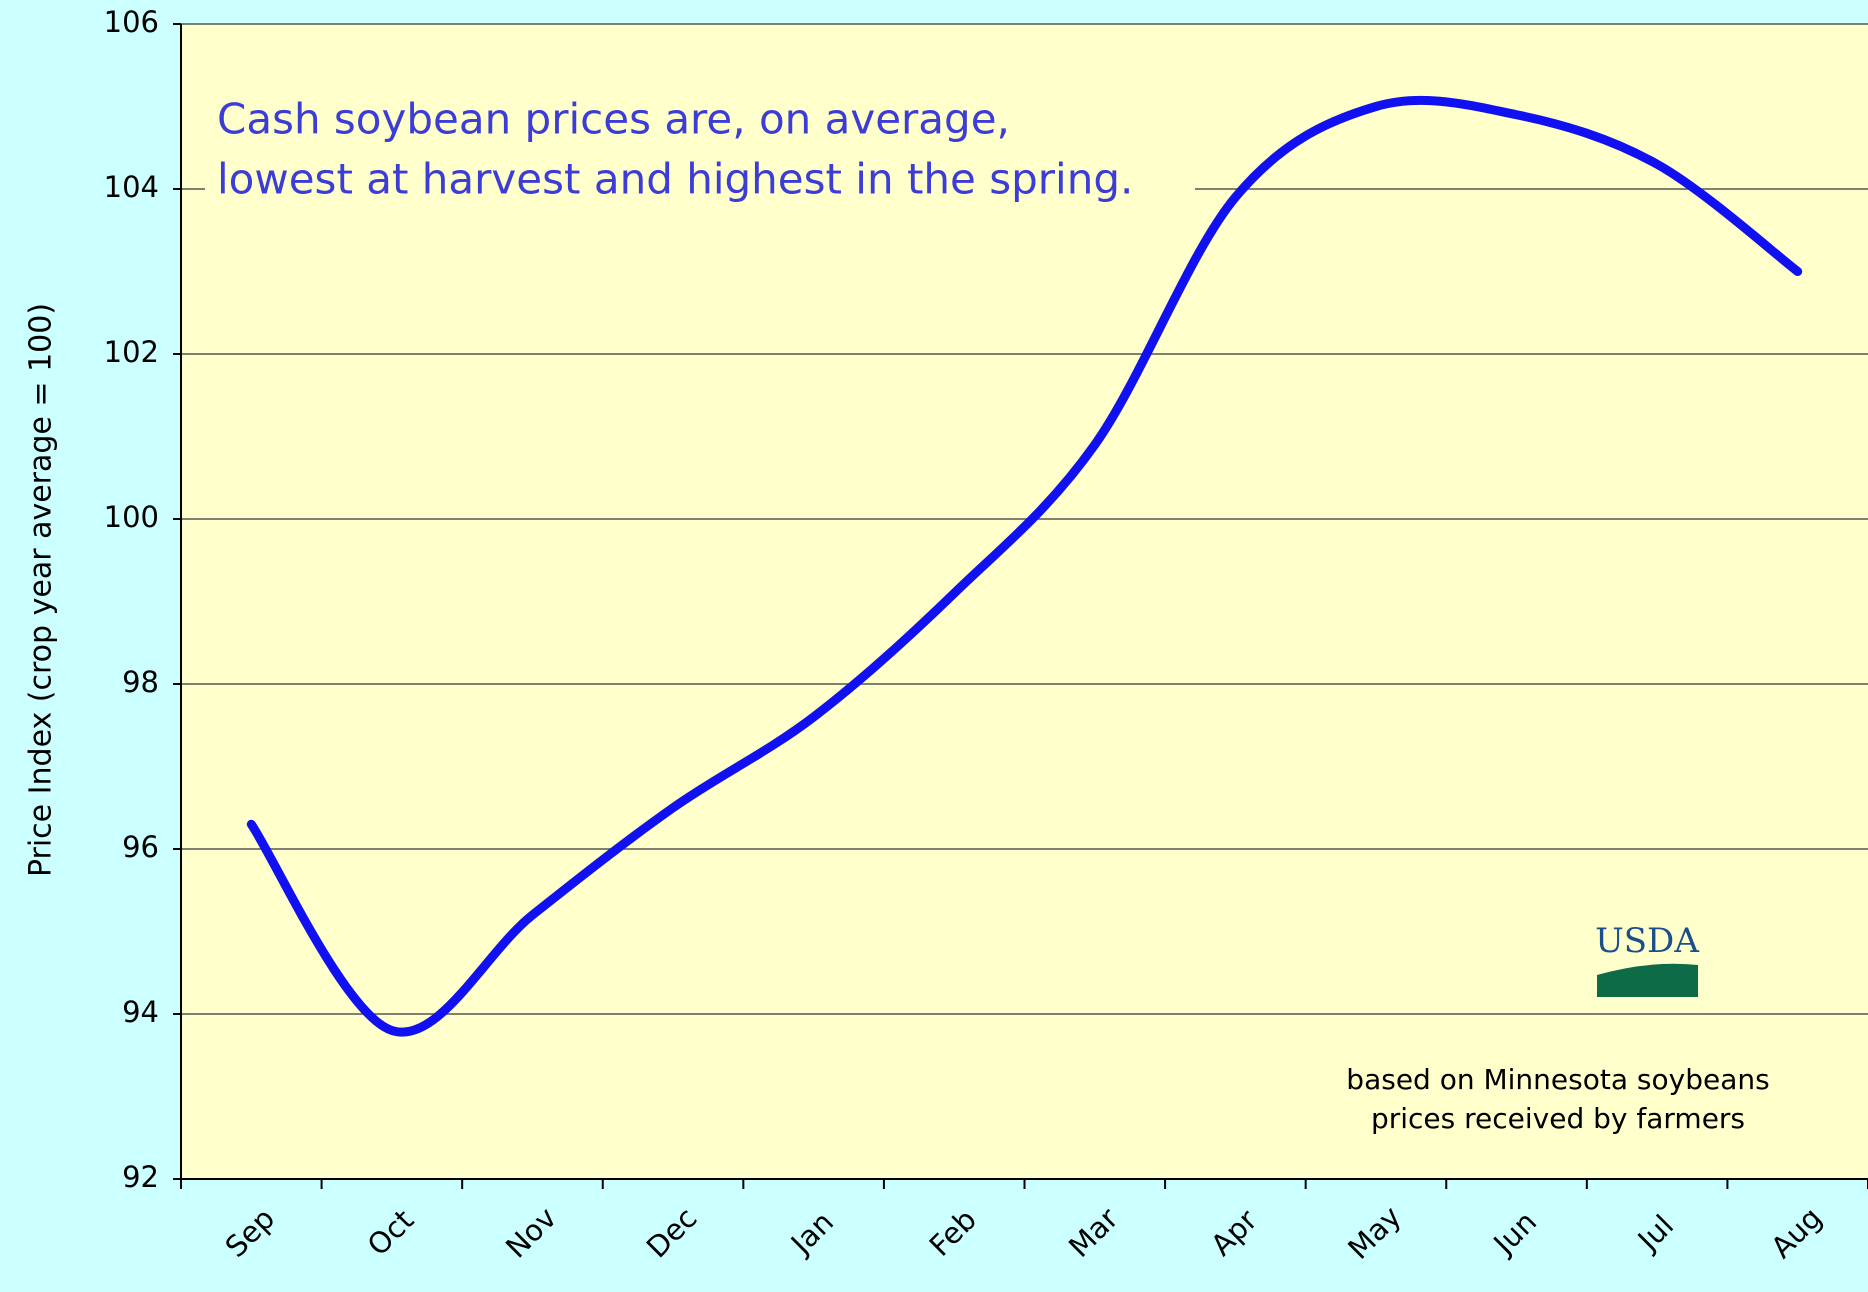 The width and height of the screenshot is (1868, 1292). What do you see at coordinates (1647, 980) in the screenshot?
I see `logo-field` at bounding box center [1647, 980].